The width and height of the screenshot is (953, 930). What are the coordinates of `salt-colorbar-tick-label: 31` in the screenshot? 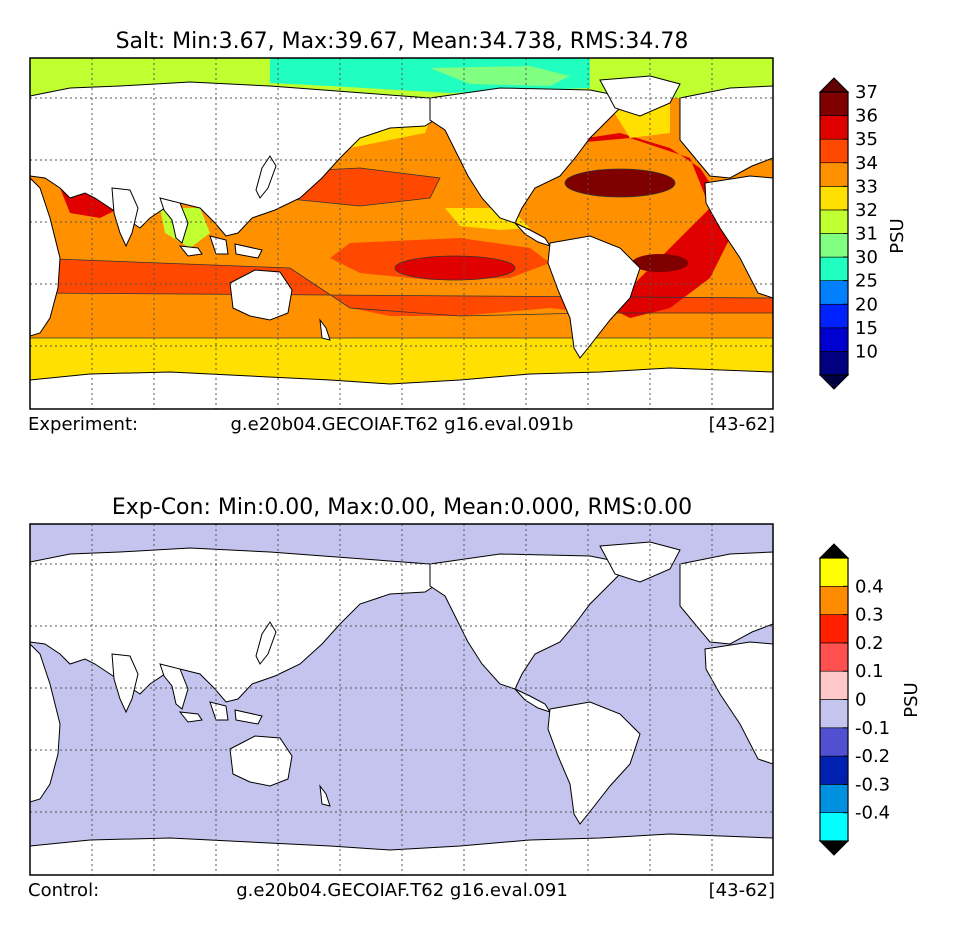 It's located at (866, 234).